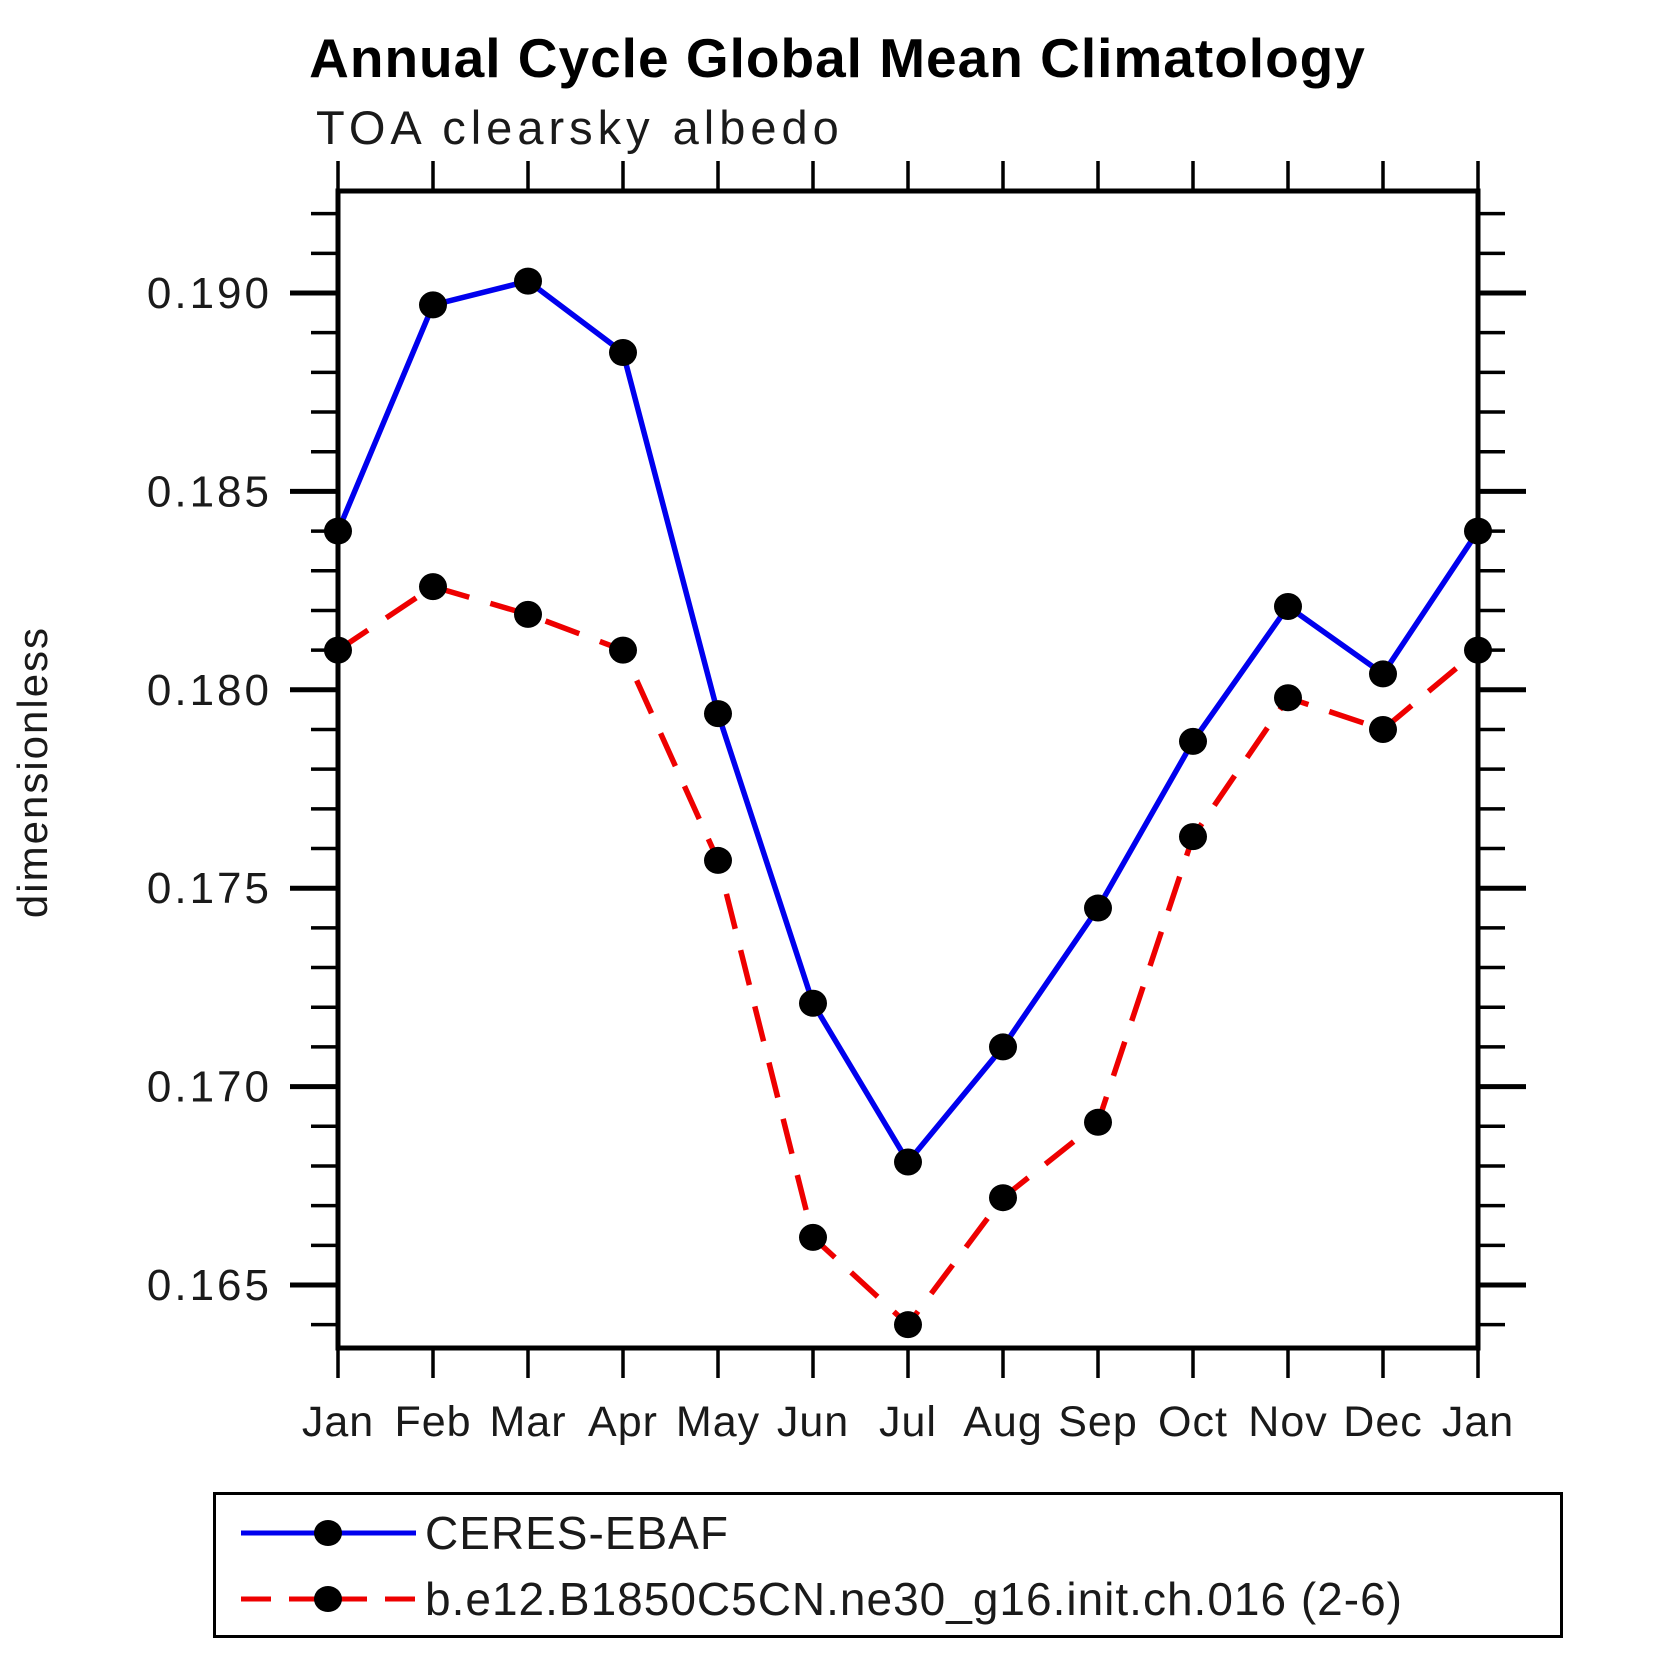 The image size is (1675, 1675). Describe the element at coordinates (209, 1285) in the screenshot. I see `y-tick-label: 0.165` at that location.